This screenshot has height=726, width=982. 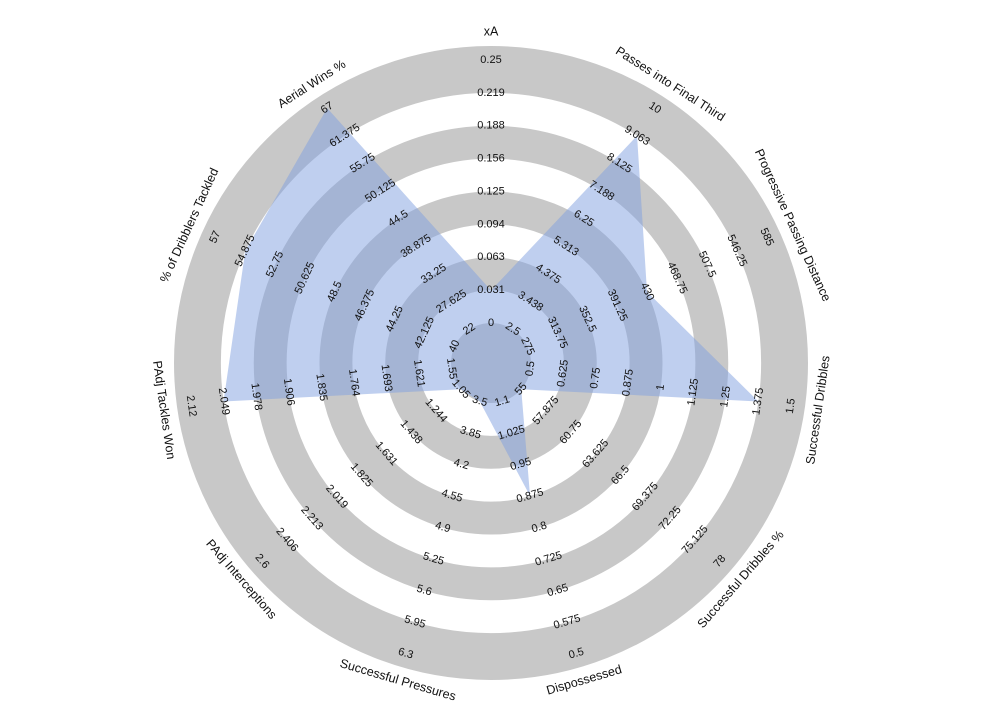 What do you see at coordinates (256, 396) in the screenshot?
I see `tick-label: 1.978` at bounding box center [256, 396].